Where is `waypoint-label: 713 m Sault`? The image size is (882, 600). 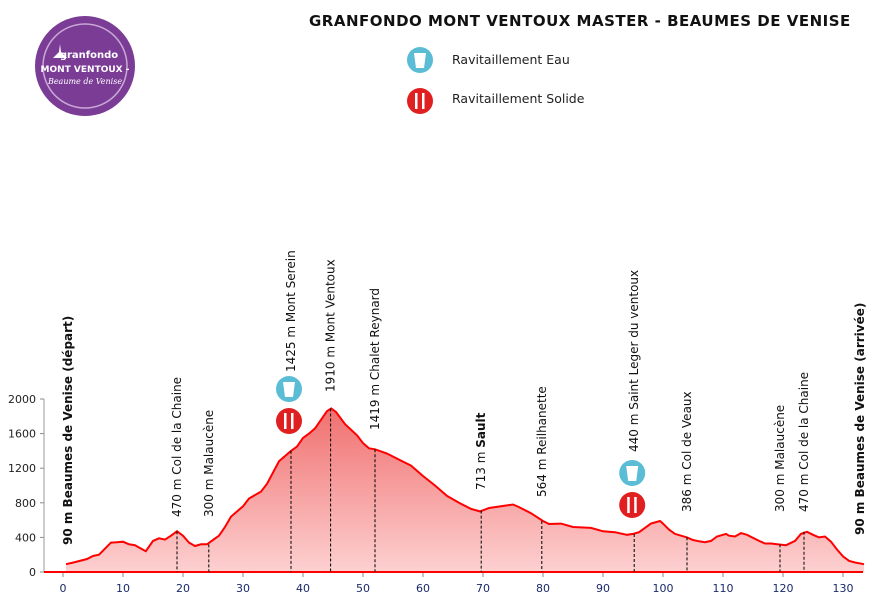 waypoint-label: 713 m Sault is located at coordinates (481, 451).